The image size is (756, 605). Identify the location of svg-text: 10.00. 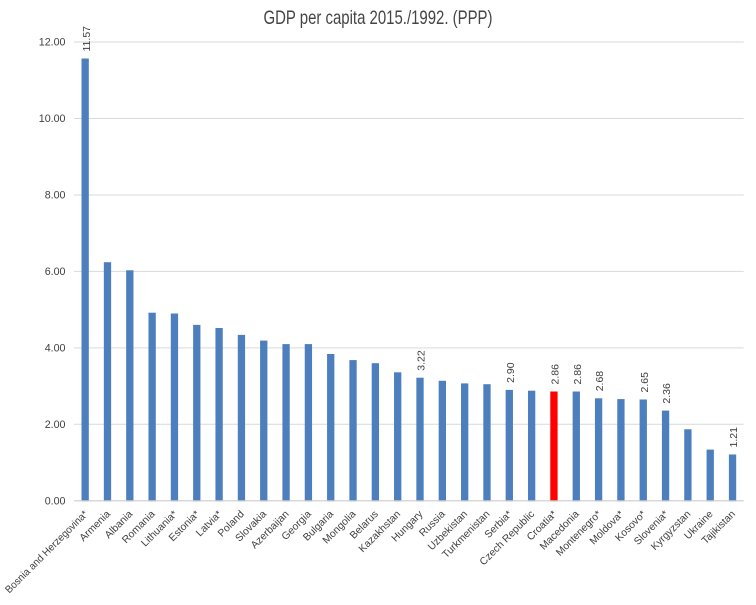
(52, 119).